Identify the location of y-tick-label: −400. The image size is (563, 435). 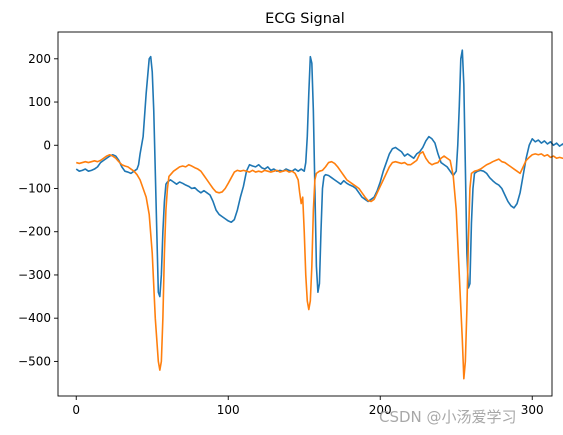
(34, 318).